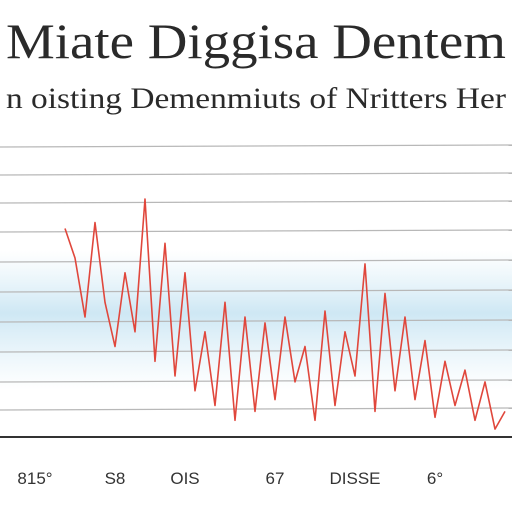 The image size is (512, 512). Describe the element at coordinates (256, 98) in the screenshot. I see `chart-subtitle: n oisting Demenmiuts of Nritters Her` at that location.